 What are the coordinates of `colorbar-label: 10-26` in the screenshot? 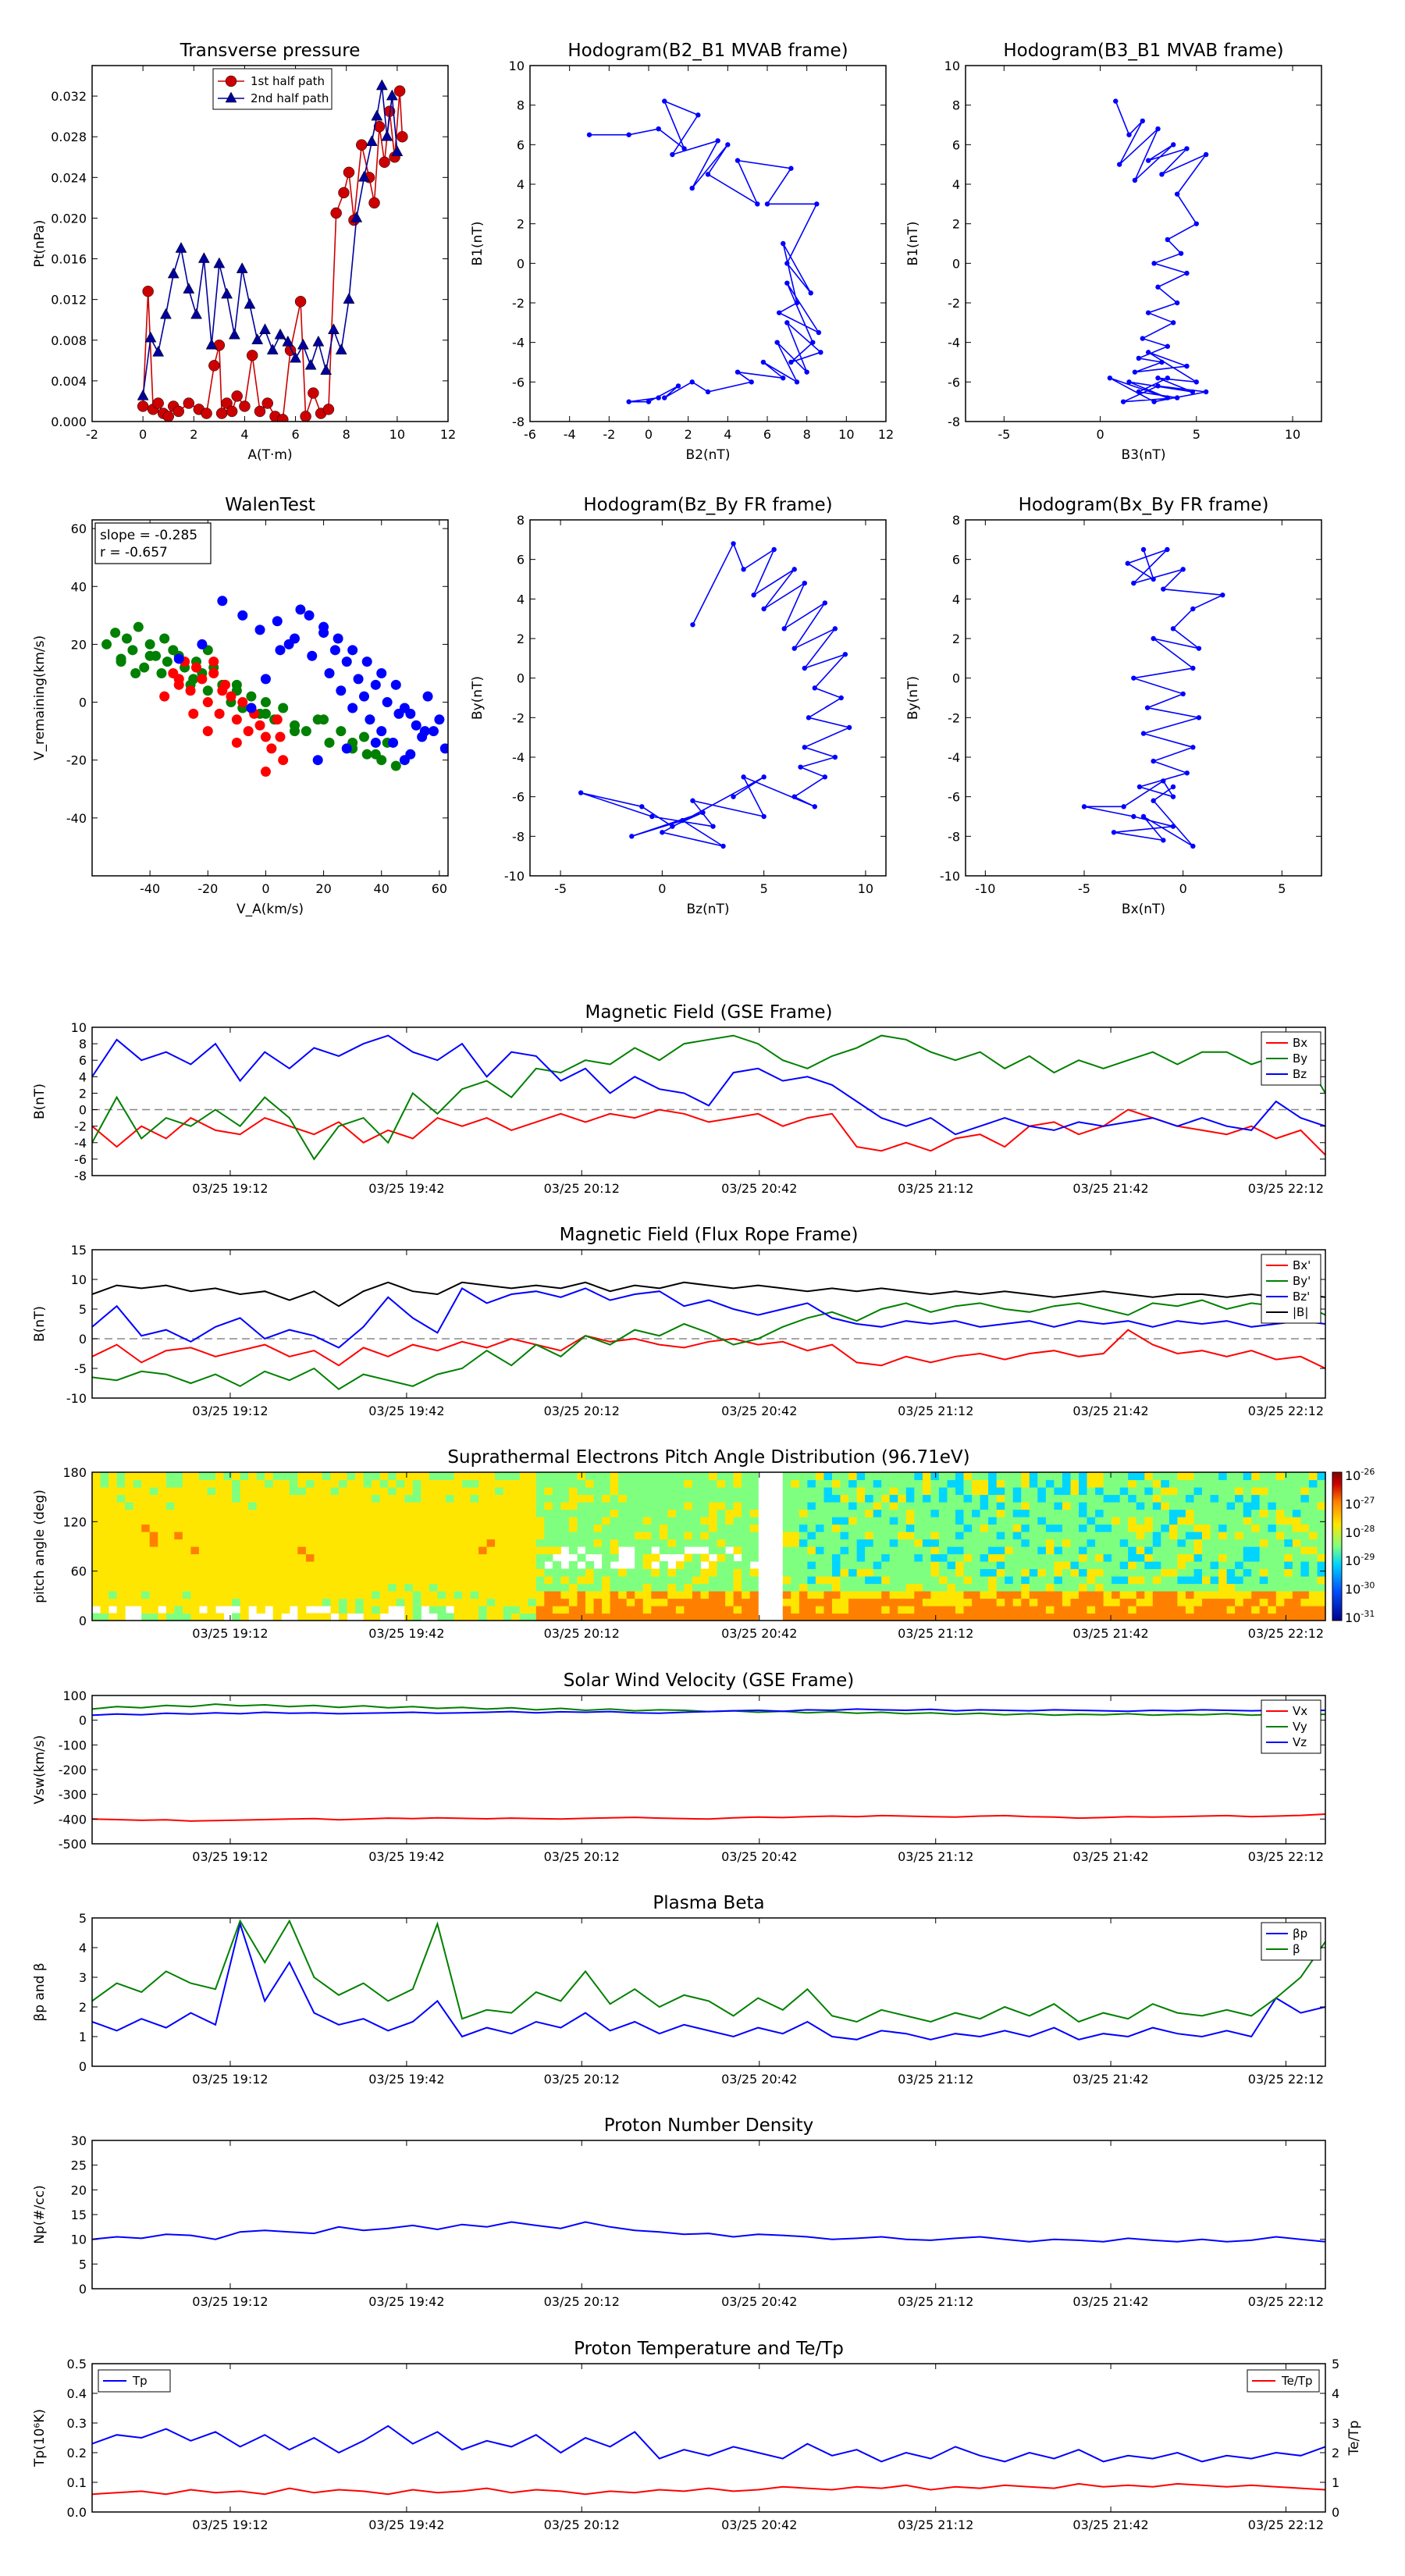 It's located at (1360, 1475).